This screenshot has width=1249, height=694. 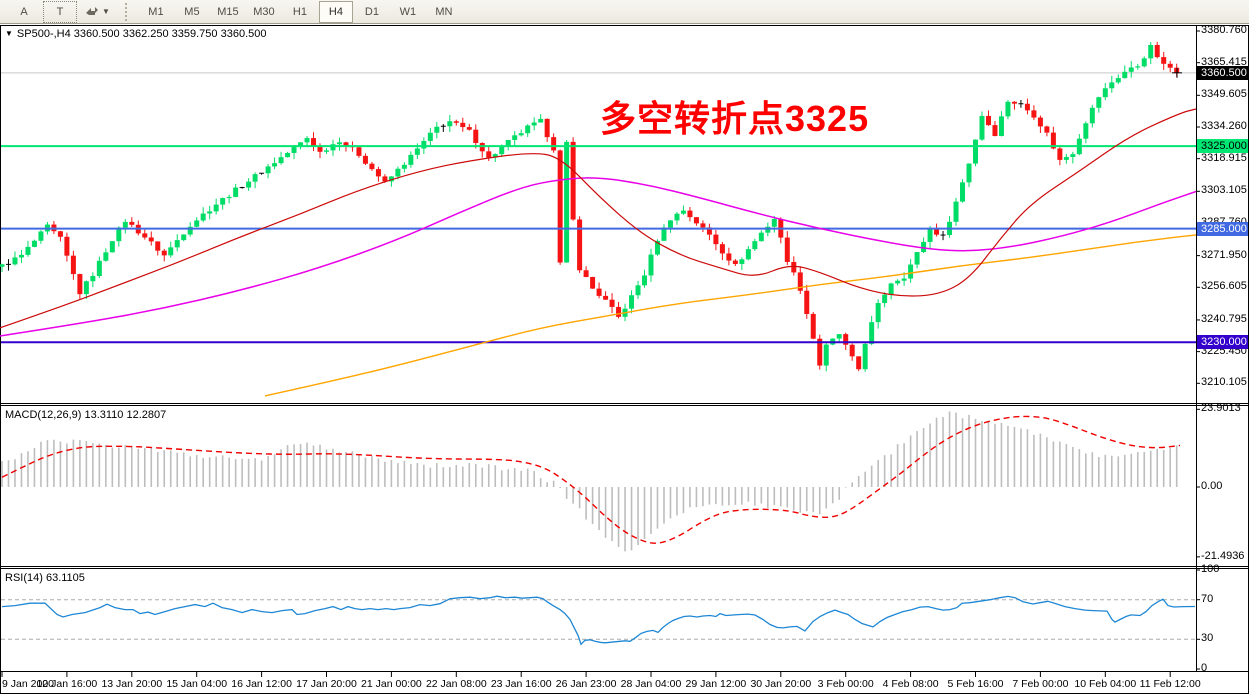 I want to click on annotation-text: 多空转折点3325, so click(x=735, y=118).